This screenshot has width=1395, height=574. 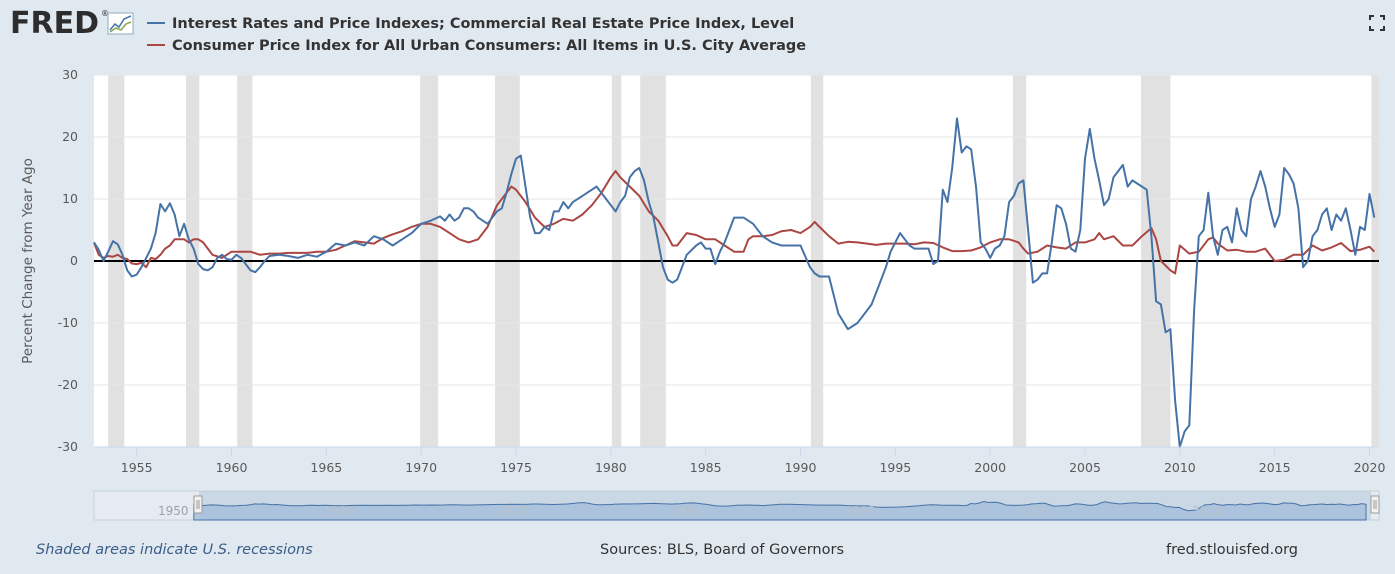 I want to click on recession-note: Shaded areas indicate U.S. recessions, so click(x=174, y=550).